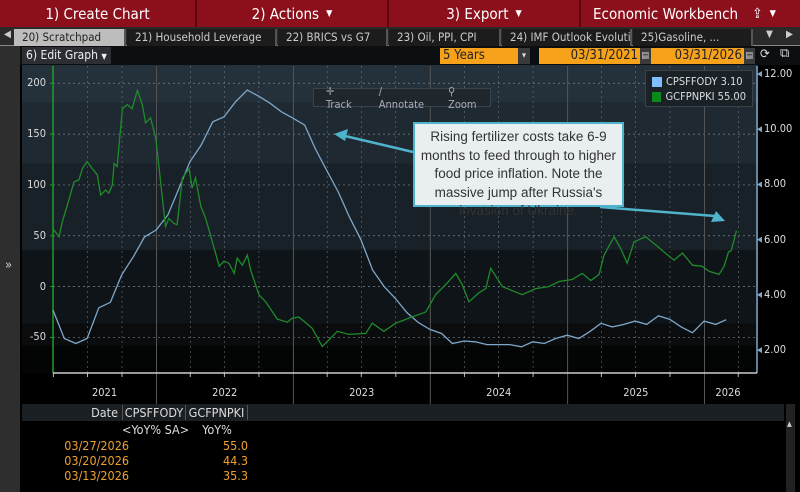  Describe the element at coordinates (462, 104) in the screenshot. I see `zoom-label: Zoom` at that location.